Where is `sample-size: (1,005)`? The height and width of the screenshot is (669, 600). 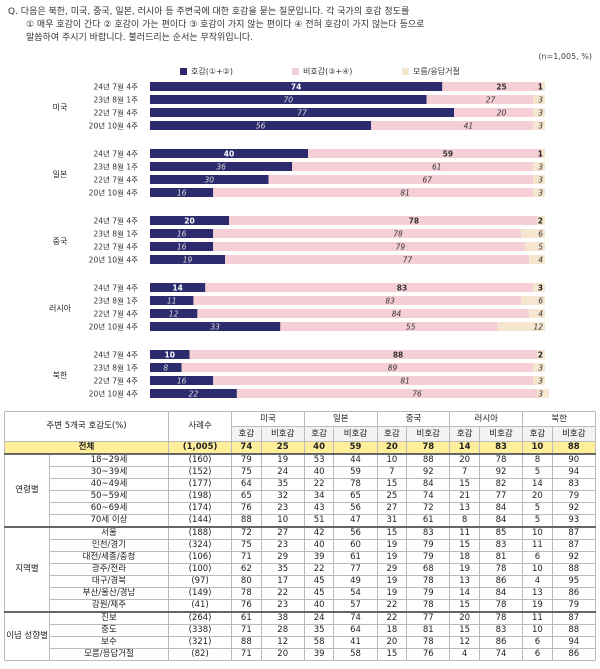 sample-size: (1,005) is located at coordinates (200, 448).